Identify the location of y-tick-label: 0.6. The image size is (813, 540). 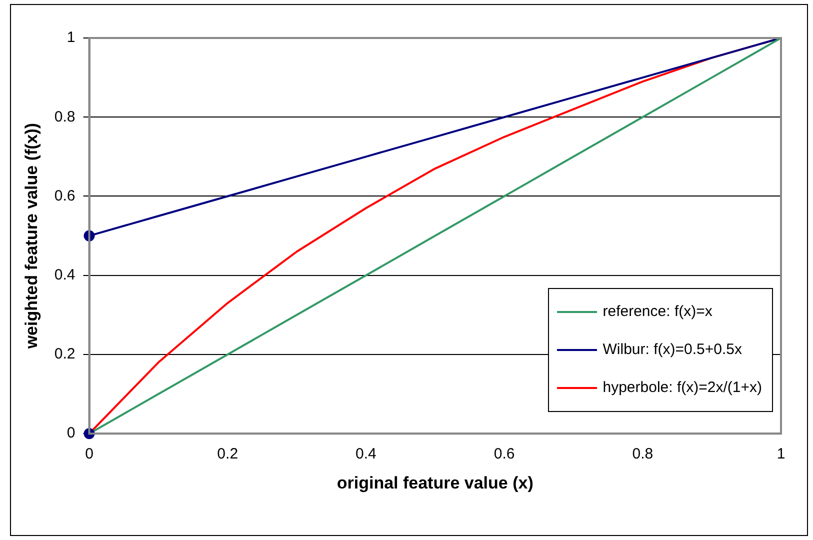
(65, 195).